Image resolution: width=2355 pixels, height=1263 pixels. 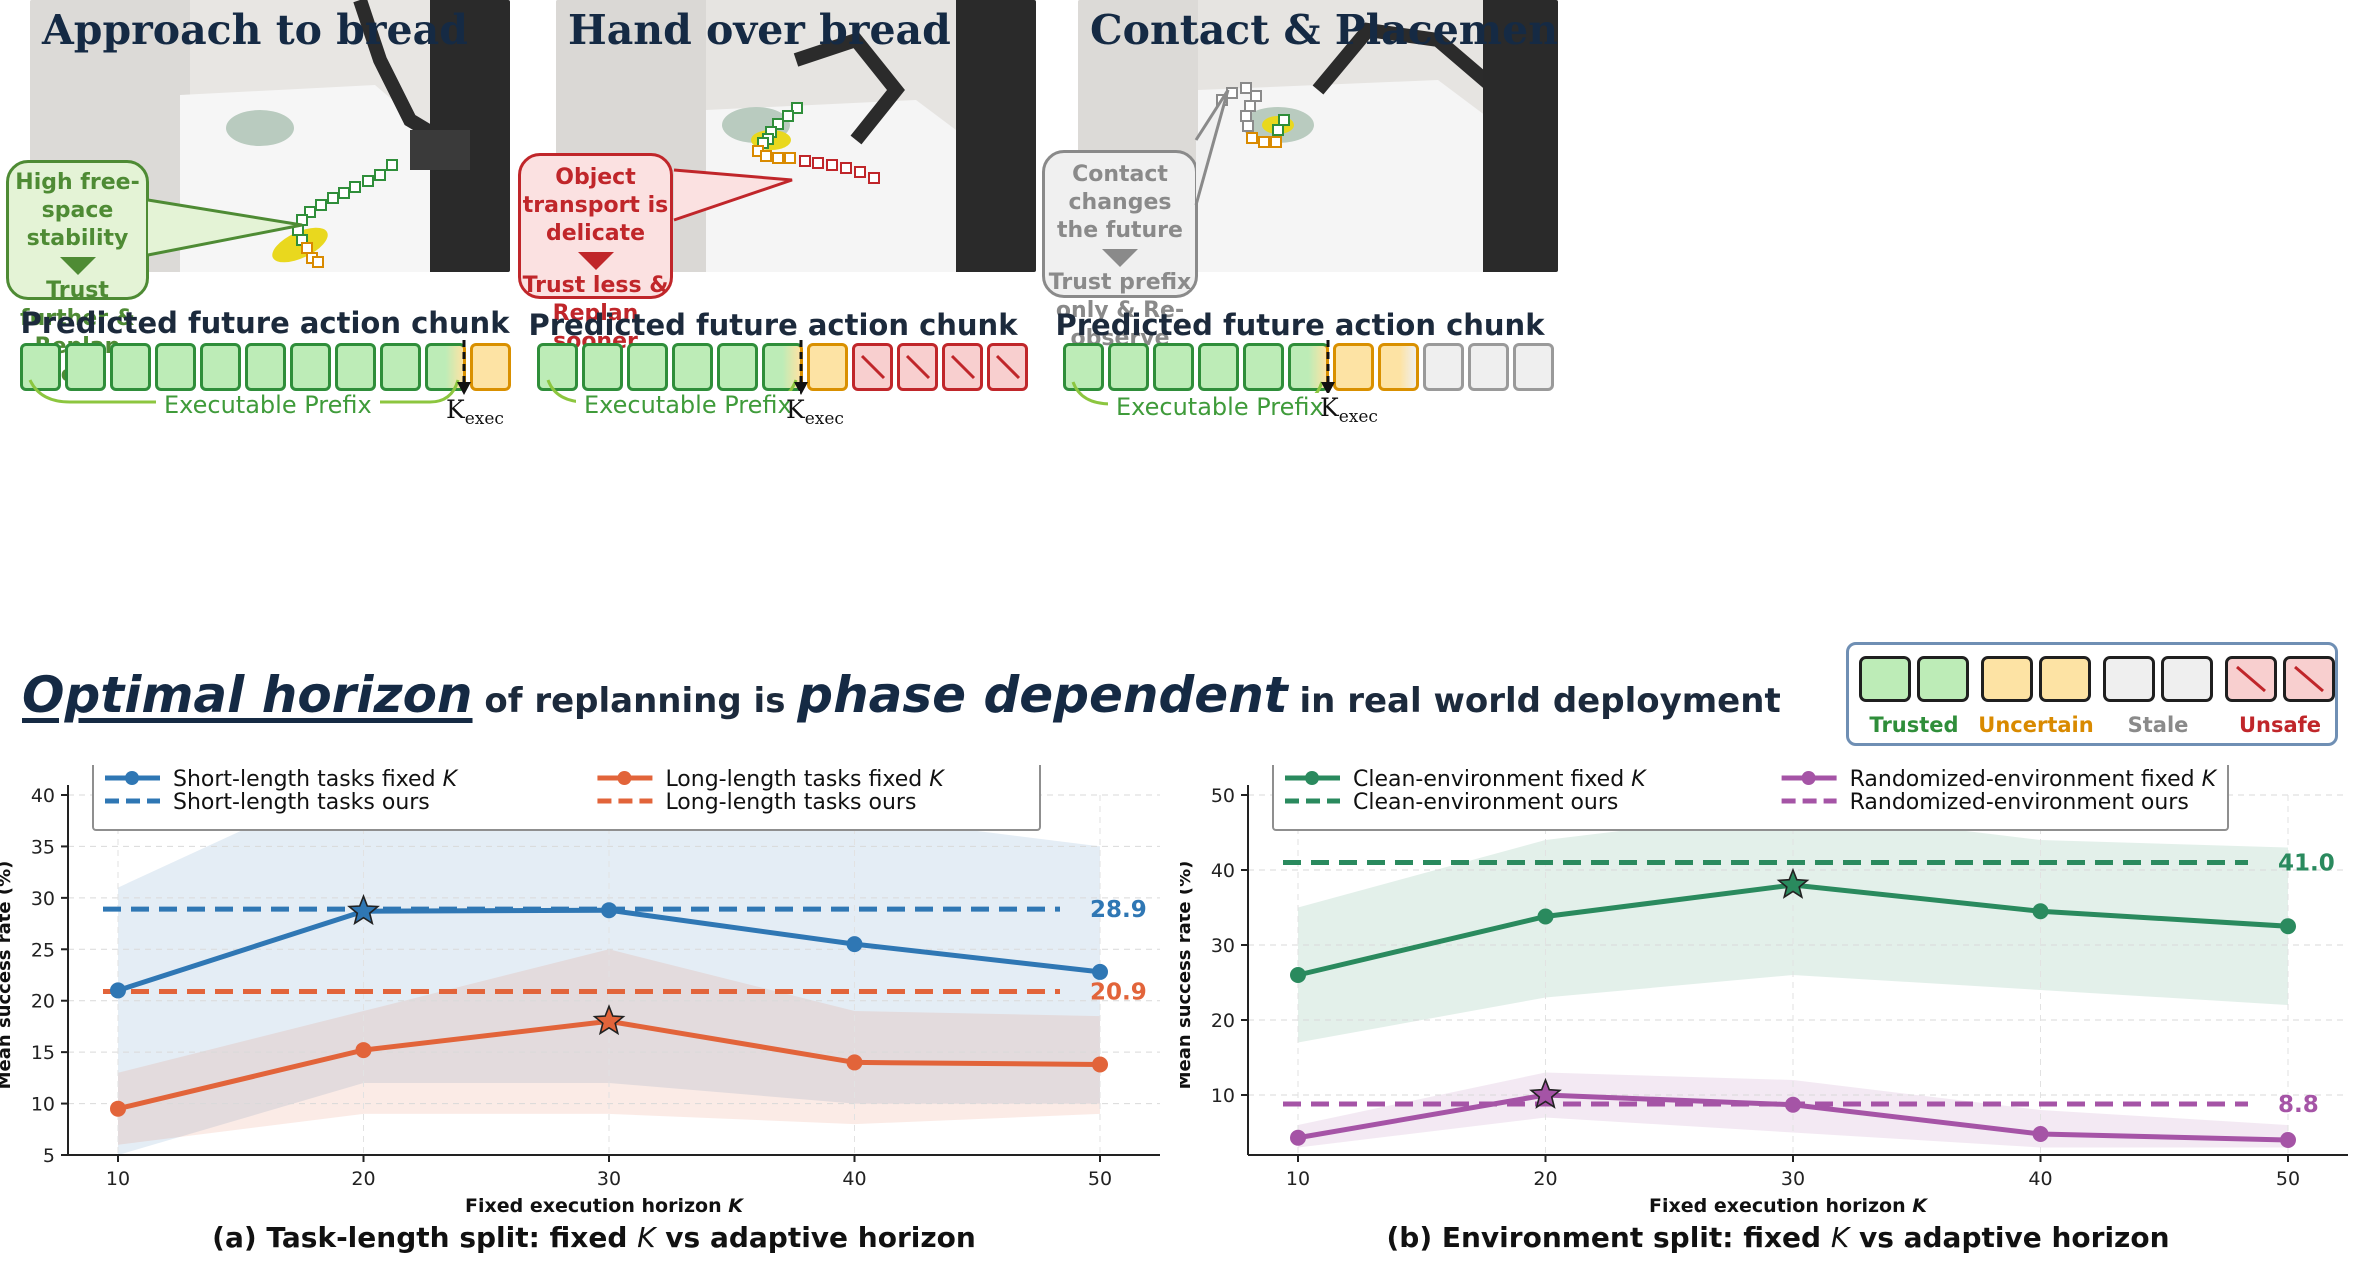 What do you see at coordinates (2092, 694) in the screenshot?
I see `status-legend: Trusted Uncertain Stale Unsafe` at bounding box center [2092, 694].